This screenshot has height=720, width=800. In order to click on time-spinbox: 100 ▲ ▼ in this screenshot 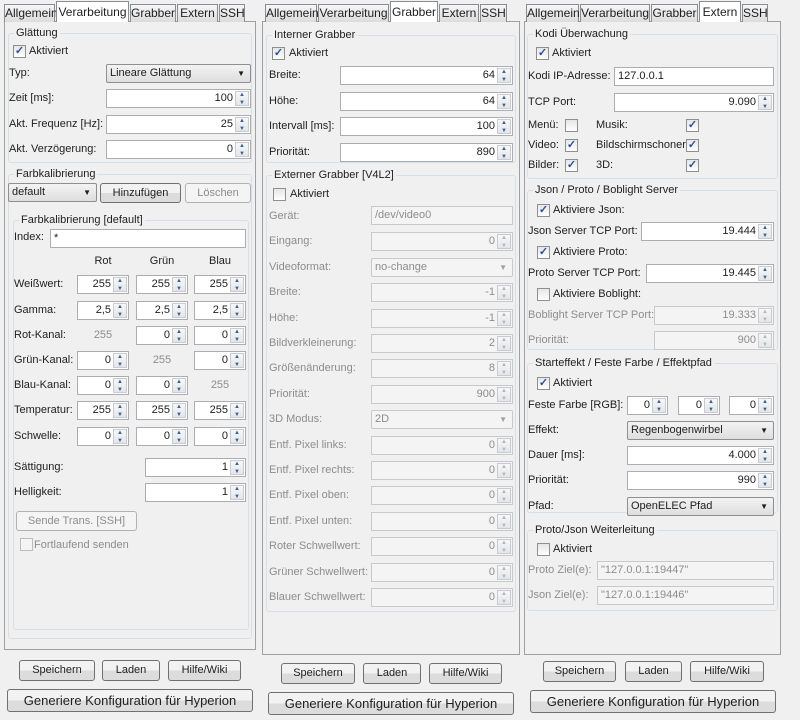, I will do `click(178, 98)`.